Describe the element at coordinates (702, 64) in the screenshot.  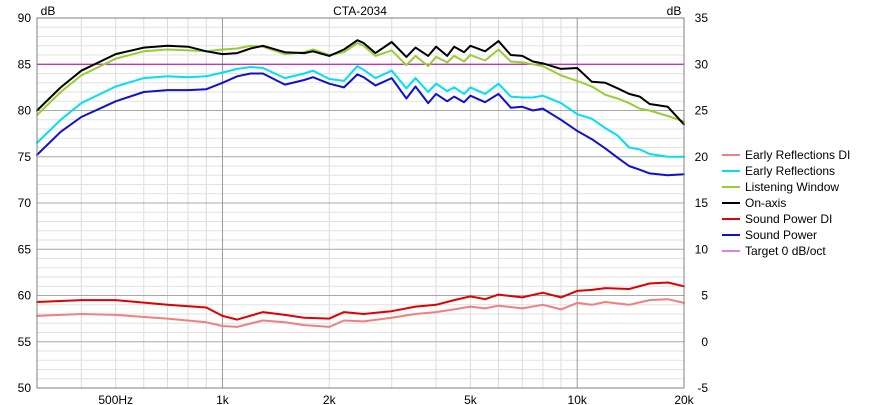
I see `right-y-tick-label: 30` at that location.